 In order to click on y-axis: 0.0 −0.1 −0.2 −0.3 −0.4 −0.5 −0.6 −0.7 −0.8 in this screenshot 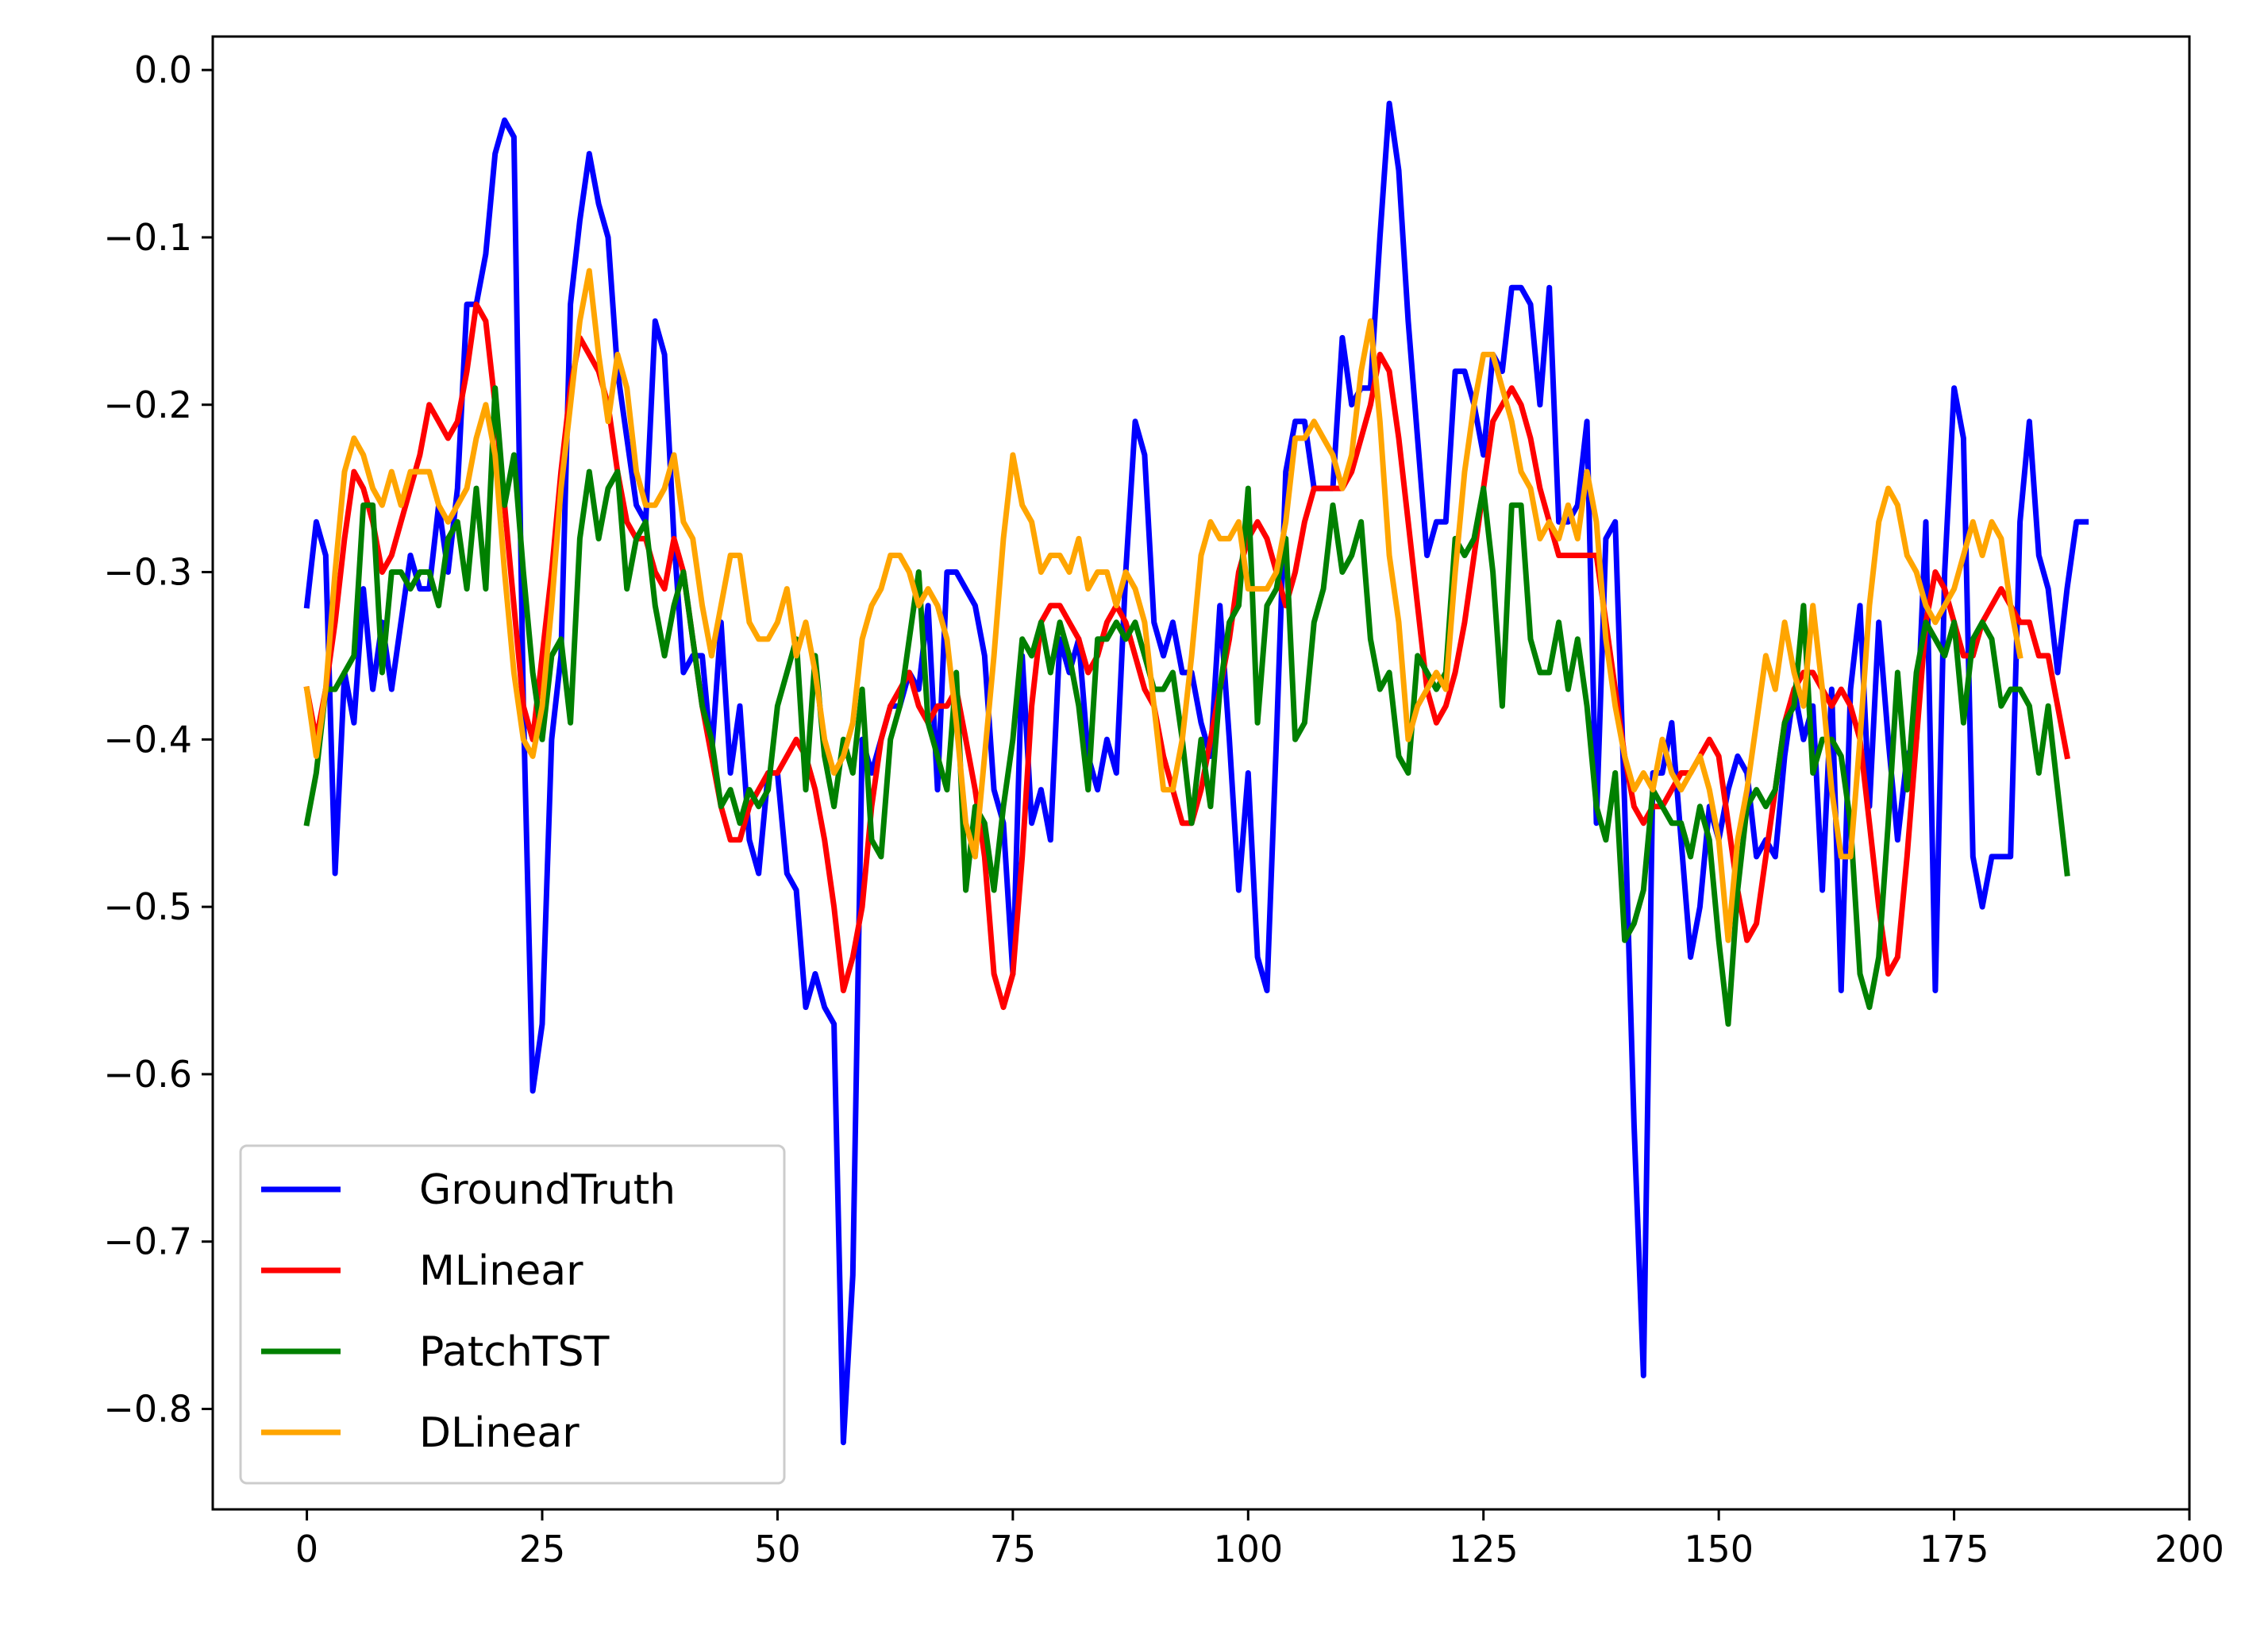, I will do `click(158, 739)`.